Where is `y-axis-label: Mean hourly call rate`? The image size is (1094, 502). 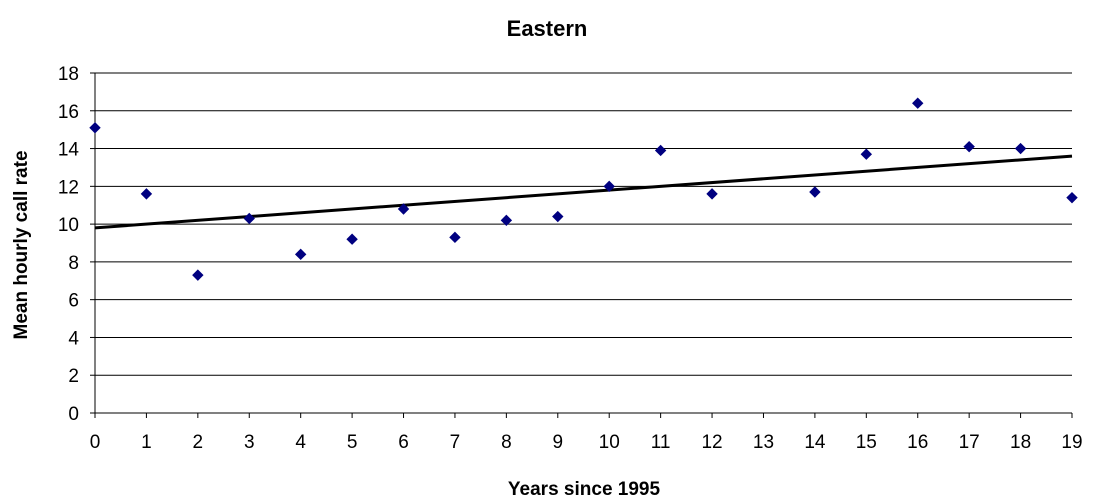 y-axis-label: Mean hourly call rate is located at coordinates (21, 244).